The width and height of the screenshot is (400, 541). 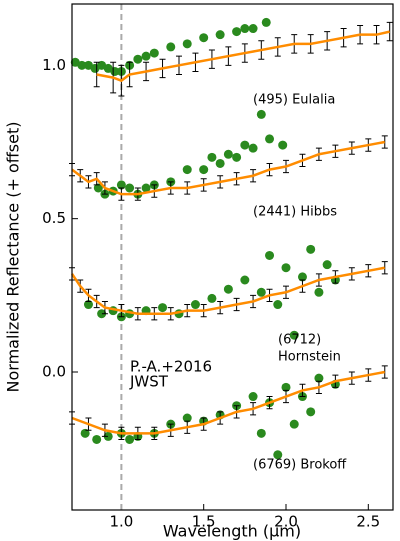 I want to click on x-tick-label: 2.5, so click(x=368, y=522).